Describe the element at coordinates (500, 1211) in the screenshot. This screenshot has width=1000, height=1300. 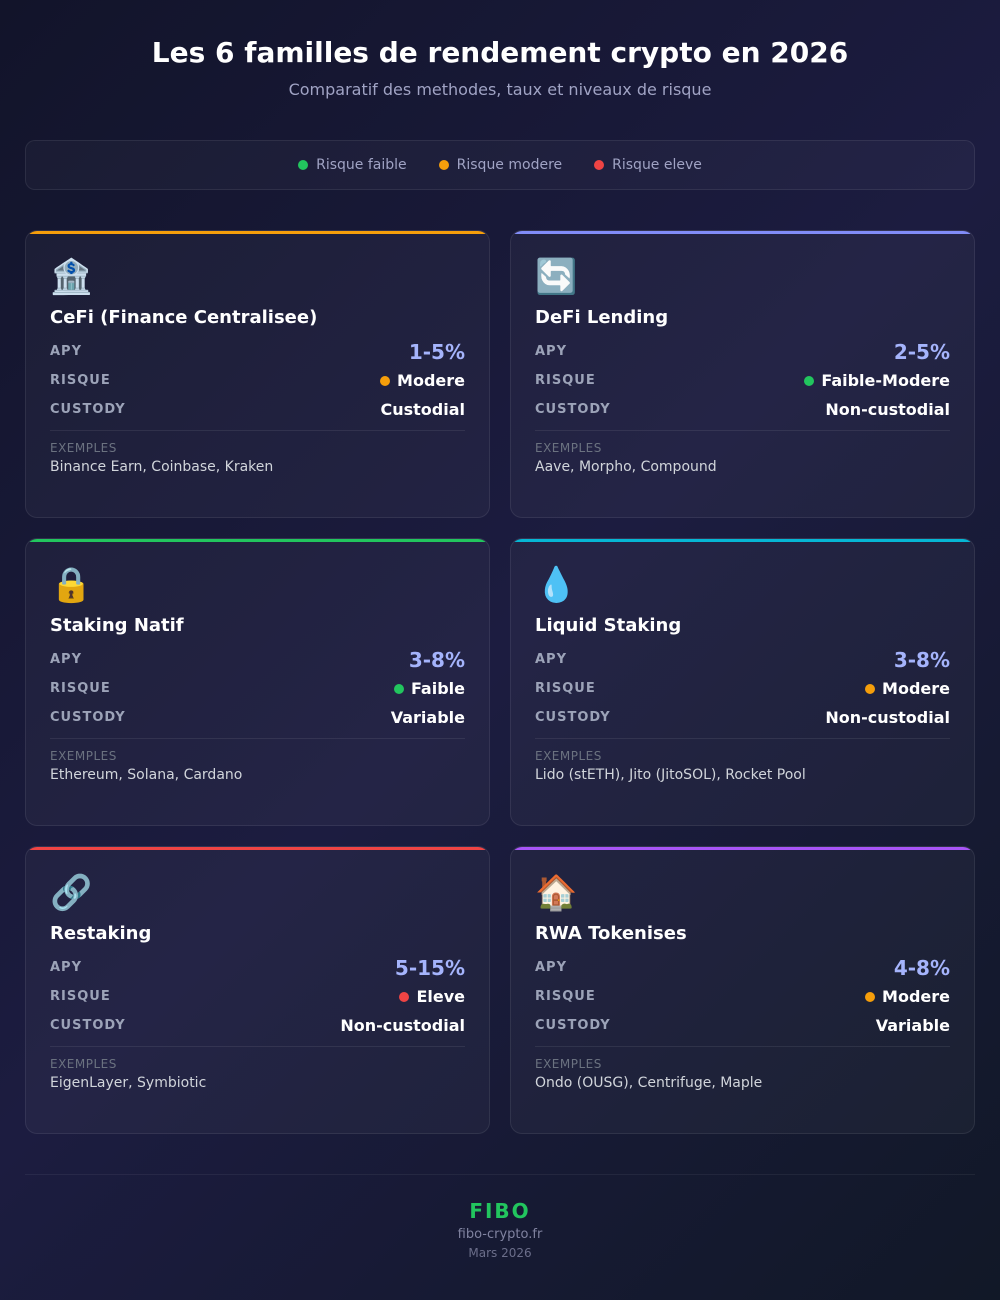
I see `brand: FIBO` at that location.